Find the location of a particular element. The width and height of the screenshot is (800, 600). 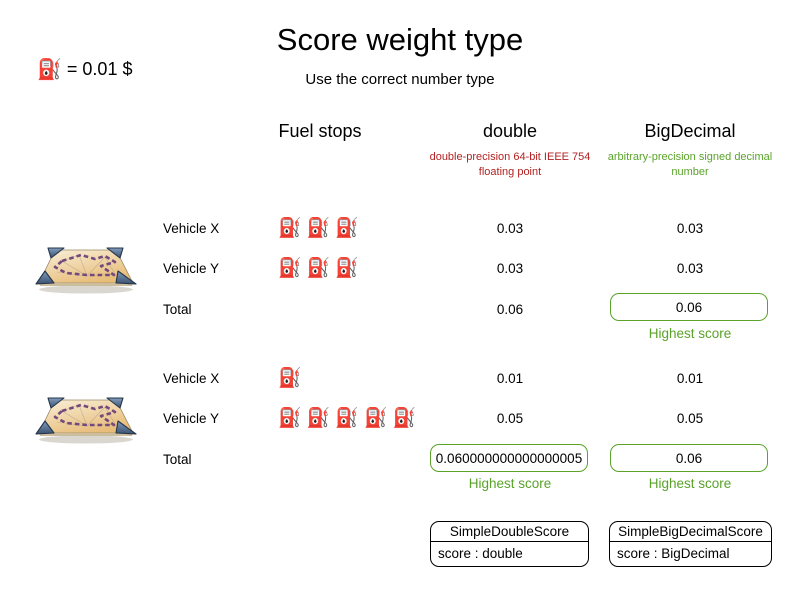

fuel-cost-legend: ⛽ = 0.01 $ is located at coordinates (84, 69).